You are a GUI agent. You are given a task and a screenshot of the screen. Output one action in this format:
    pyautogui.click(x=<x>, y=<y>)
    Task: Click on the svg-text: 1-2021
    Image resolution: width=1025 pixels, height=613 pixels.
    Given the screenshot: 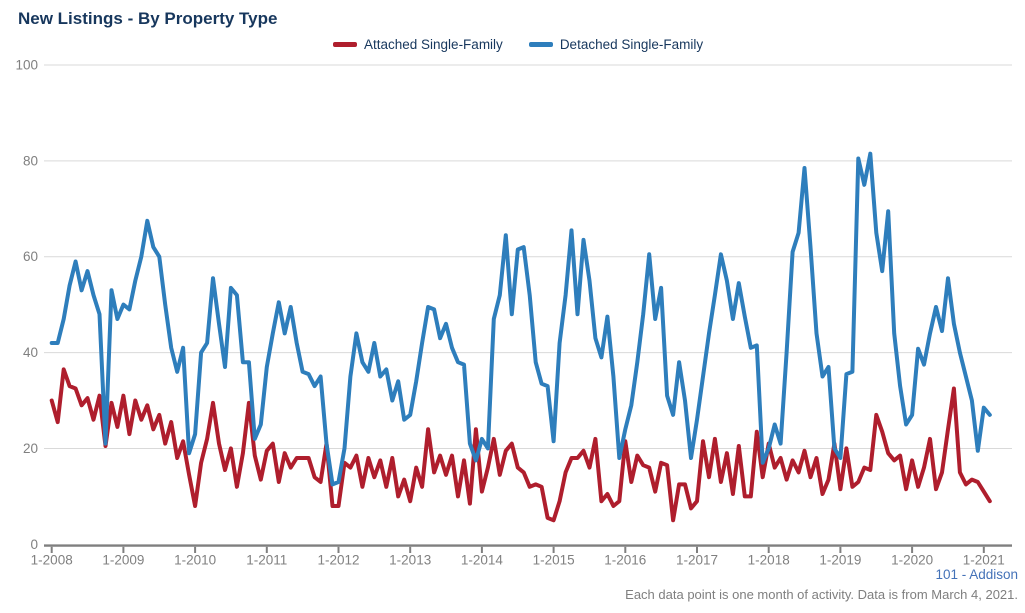 What is the action you would take?
    pyautogui.click(x=984, y=560)
    